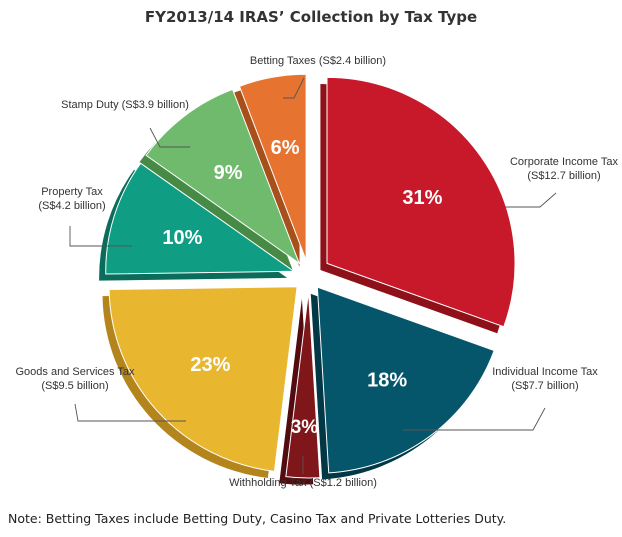 The width and height of the screenshot is (622, 537). What do you see at coordinates (203, 379) in the screenshot?
I see `pie-slice-goods-and-services-tax` at bounding box center [203, 379].